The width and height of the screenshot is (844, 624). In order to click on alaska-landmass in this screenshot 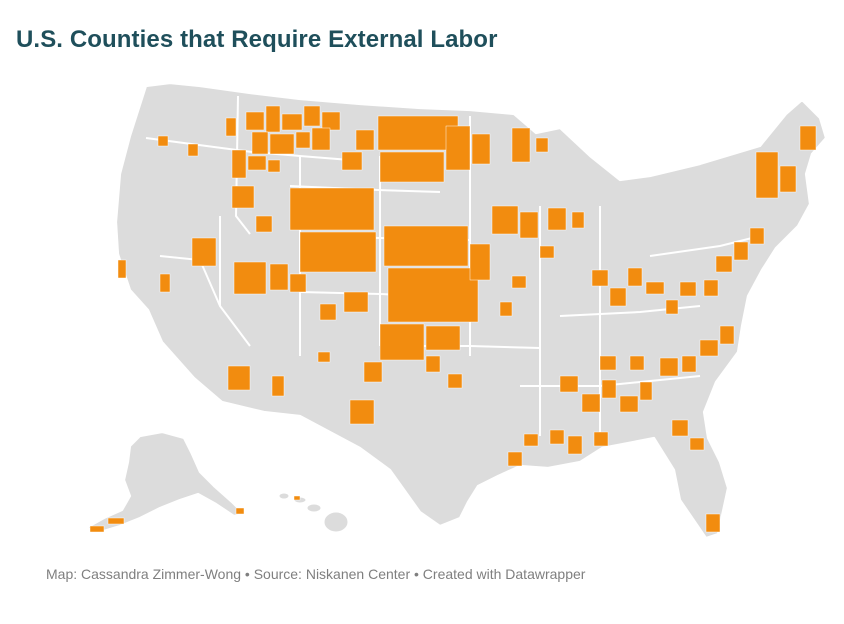, I will do `click(165, 482)`.